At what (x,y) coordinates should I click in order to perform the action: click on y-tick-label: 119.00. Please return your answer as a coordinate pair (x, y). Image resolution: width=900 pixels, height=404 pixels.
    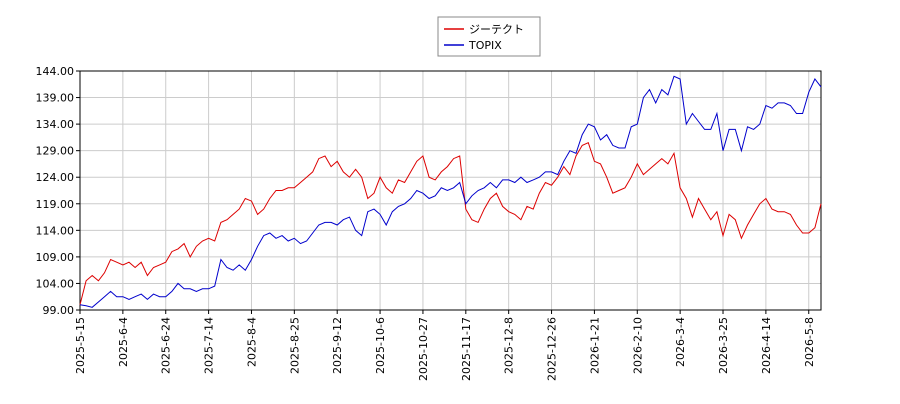
    Looking at the image, I should click on (55, 204).